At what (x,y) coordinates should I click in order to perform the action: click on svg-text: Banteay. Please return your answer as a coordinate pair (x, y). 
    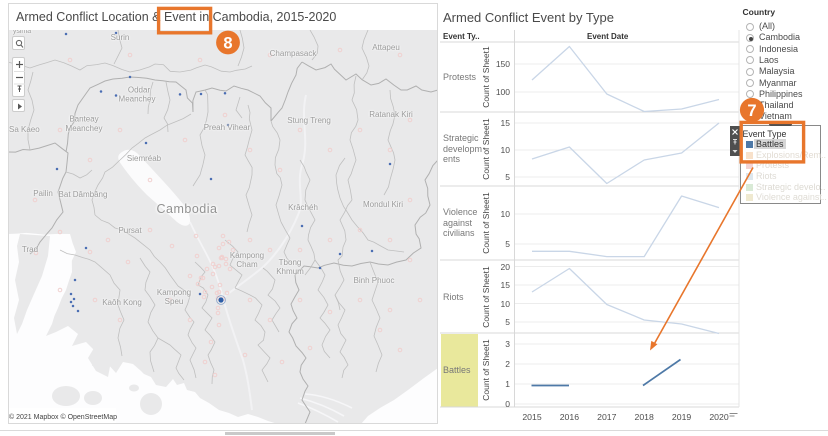
    Looking at the image, I should click on (83, 119).